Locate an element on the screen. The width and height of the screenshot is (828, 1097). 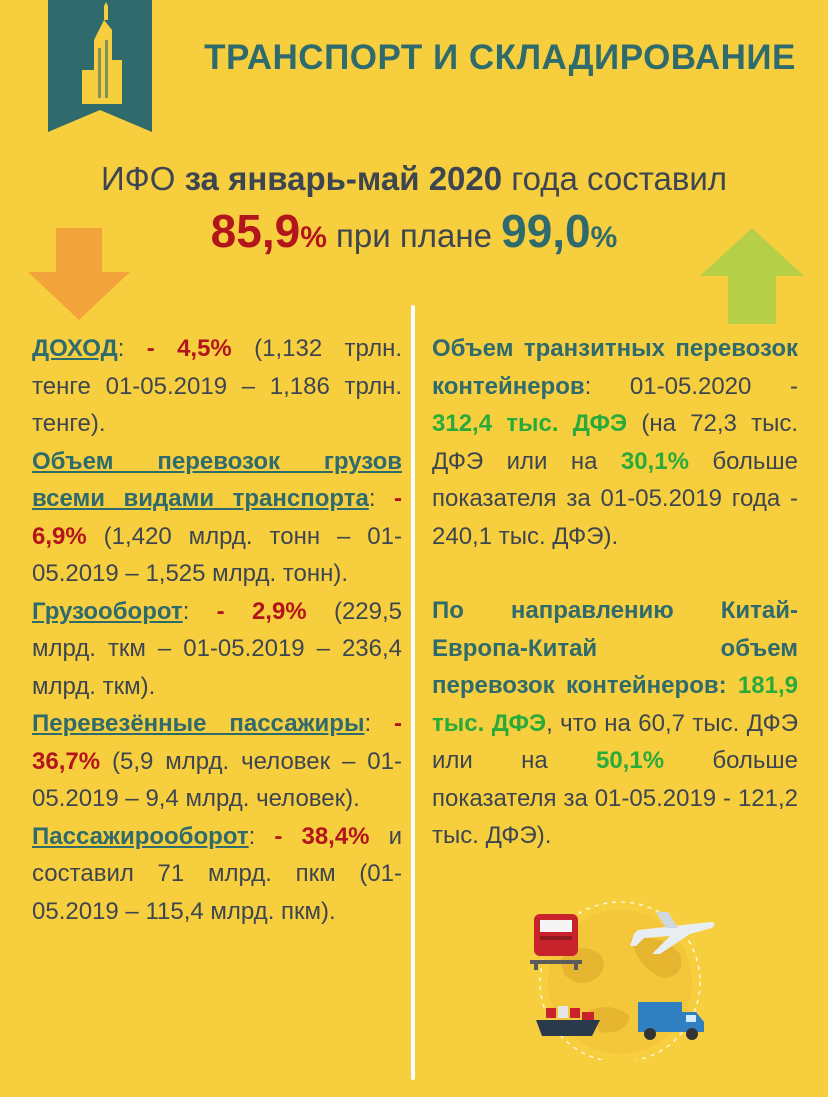
logistics-illustration is located at coordinates (622, 980).